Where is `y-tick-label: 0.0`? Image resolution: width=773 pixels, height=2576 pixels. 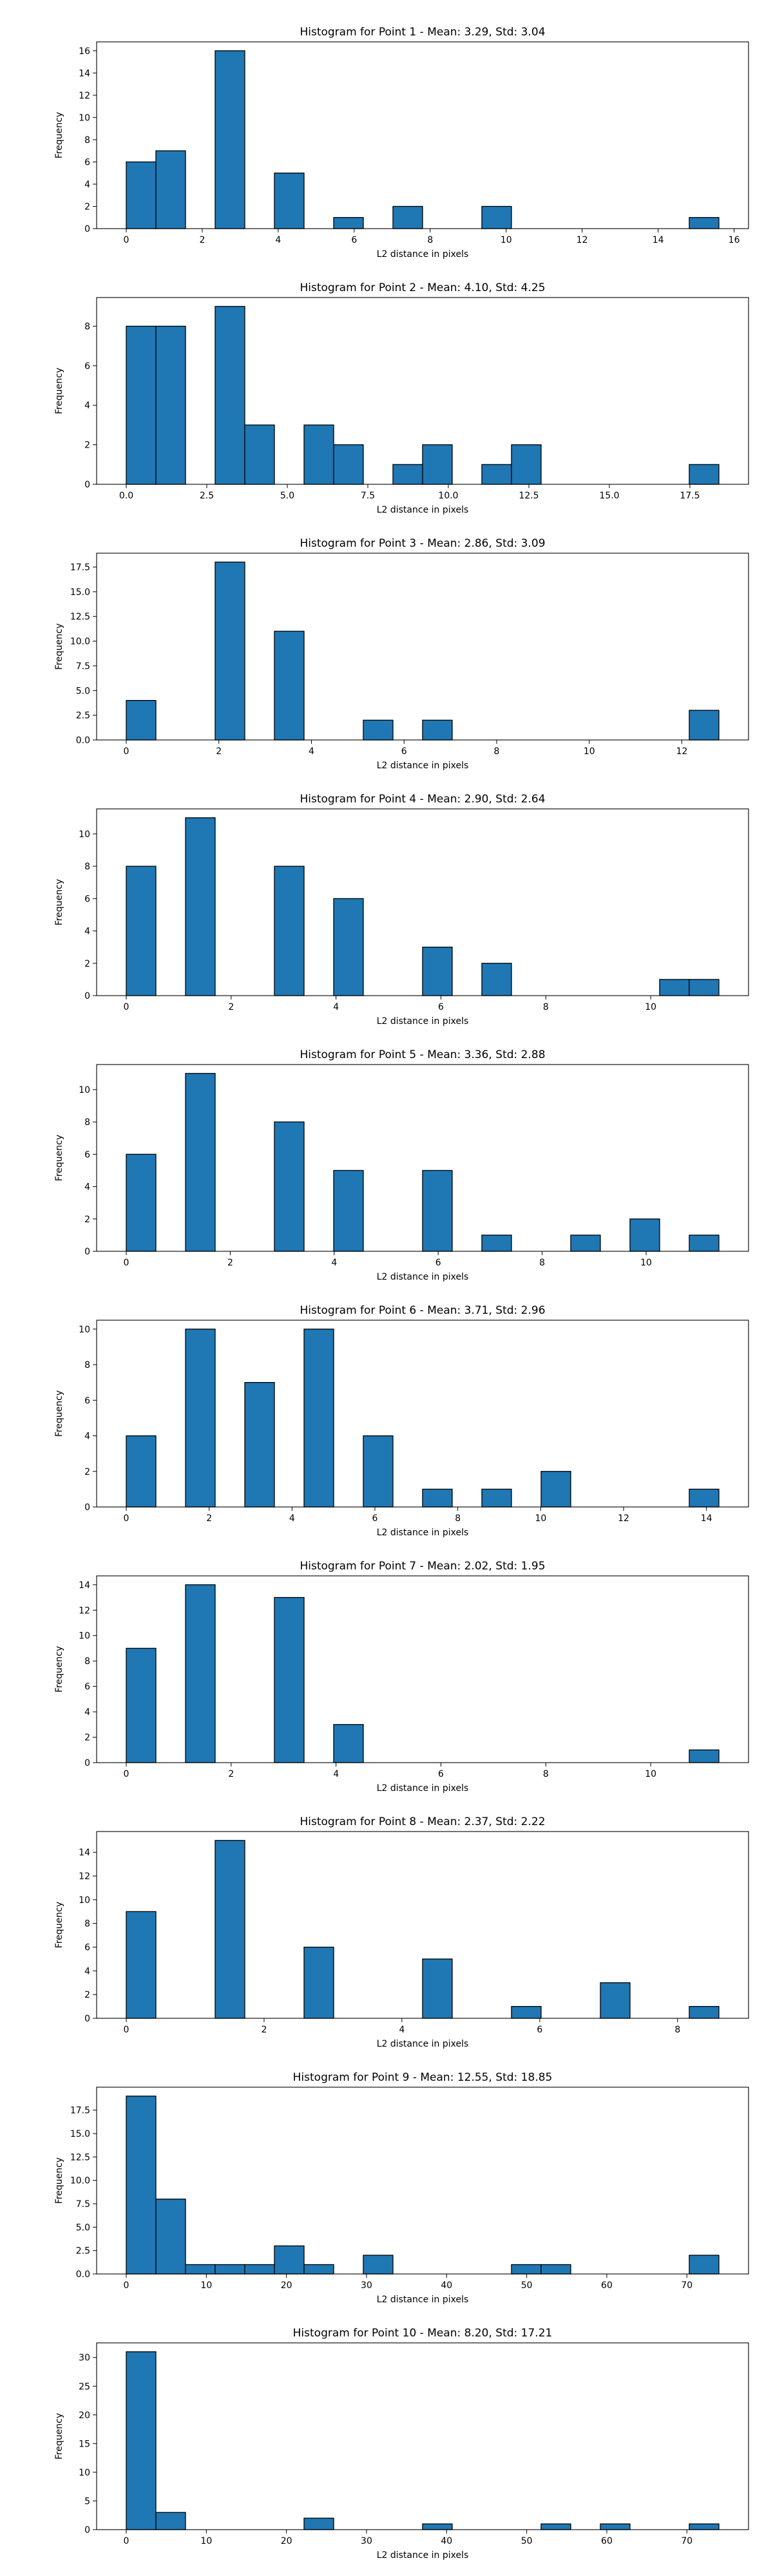
y-tick-label: 0.0 is located at coordinates (83, 741).